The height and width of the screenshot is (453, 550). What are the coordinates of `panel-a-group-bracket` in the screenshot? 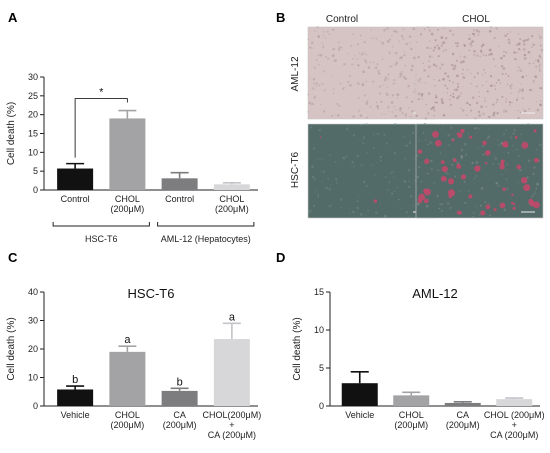 It's located at (101, 224).